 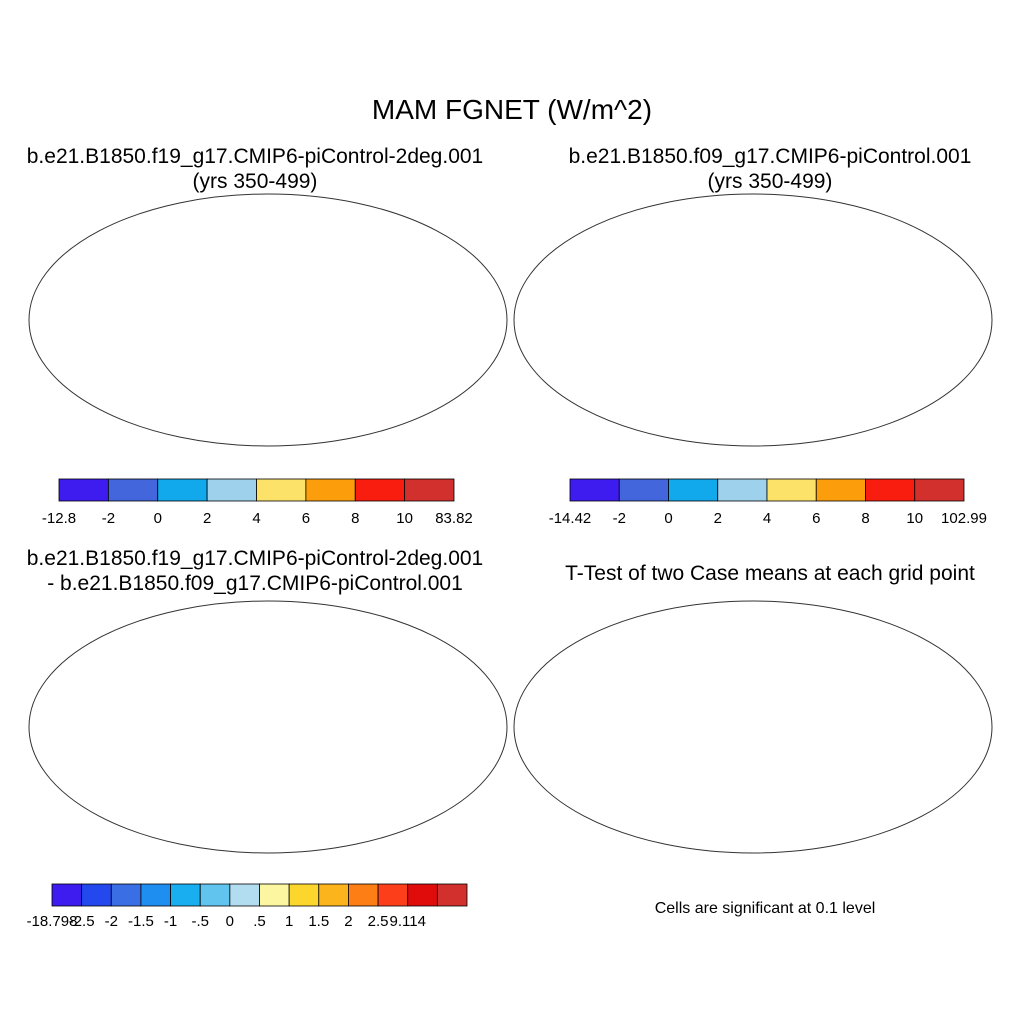 What do you see at coordinates (289, 921) in the screenshot?
I see `colorbar-tick-label: 1` at bounding box center [289, 921].